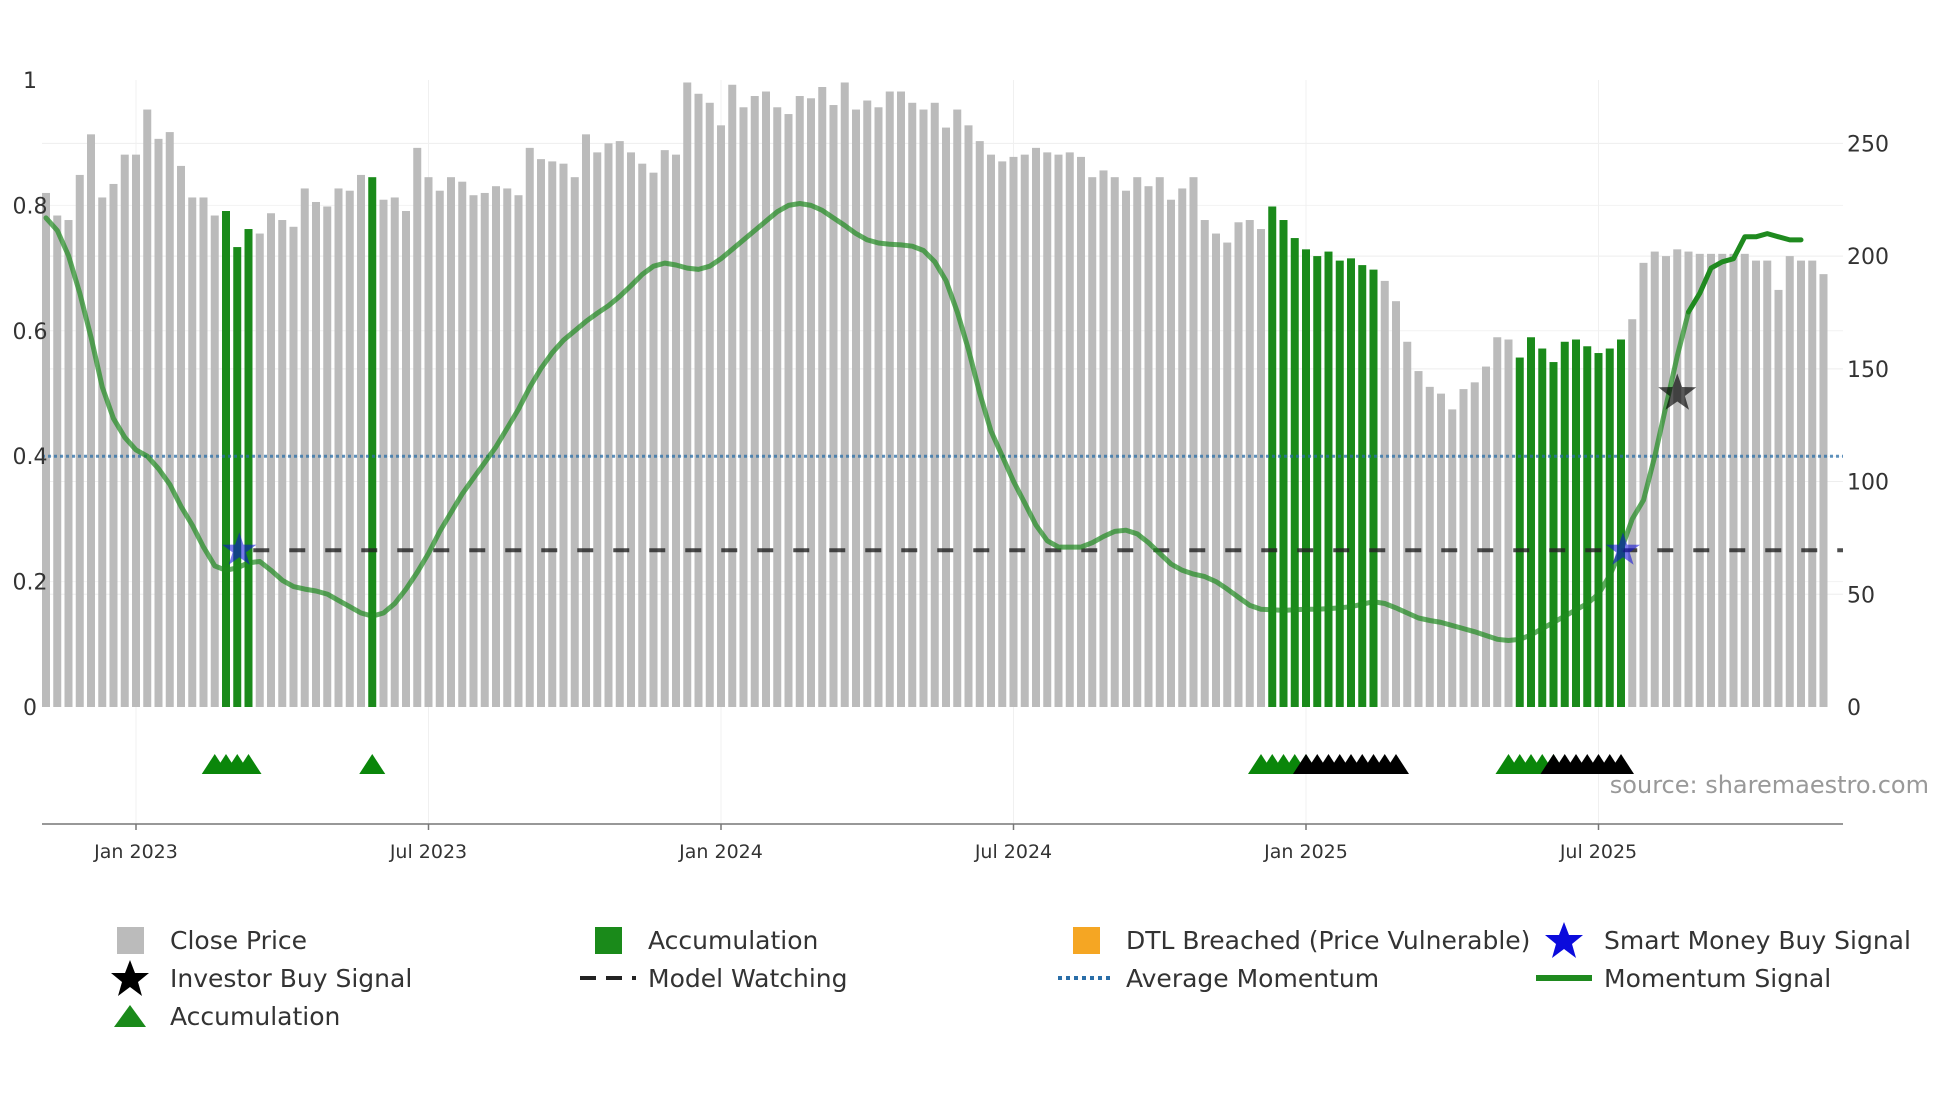  Describe the element at coordinates (1623, 548) in the screenshot. I see `smart-money-star` at that location.